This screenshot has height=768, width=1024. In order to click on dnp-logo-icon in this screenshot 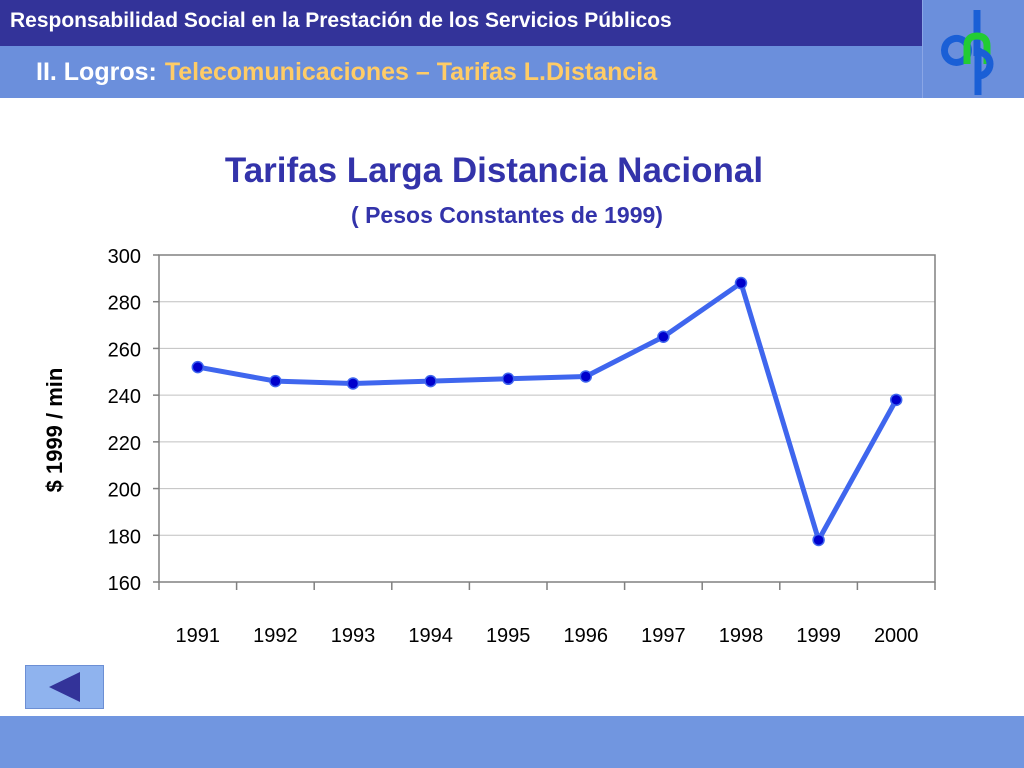, I will do `click(967, 52)`.